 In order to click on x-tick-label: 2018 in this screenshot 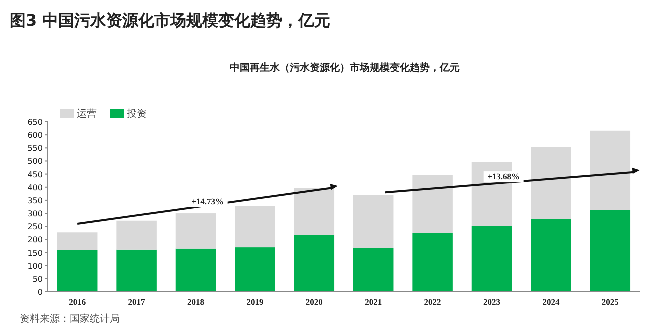, I will do `click(196, 302)`.